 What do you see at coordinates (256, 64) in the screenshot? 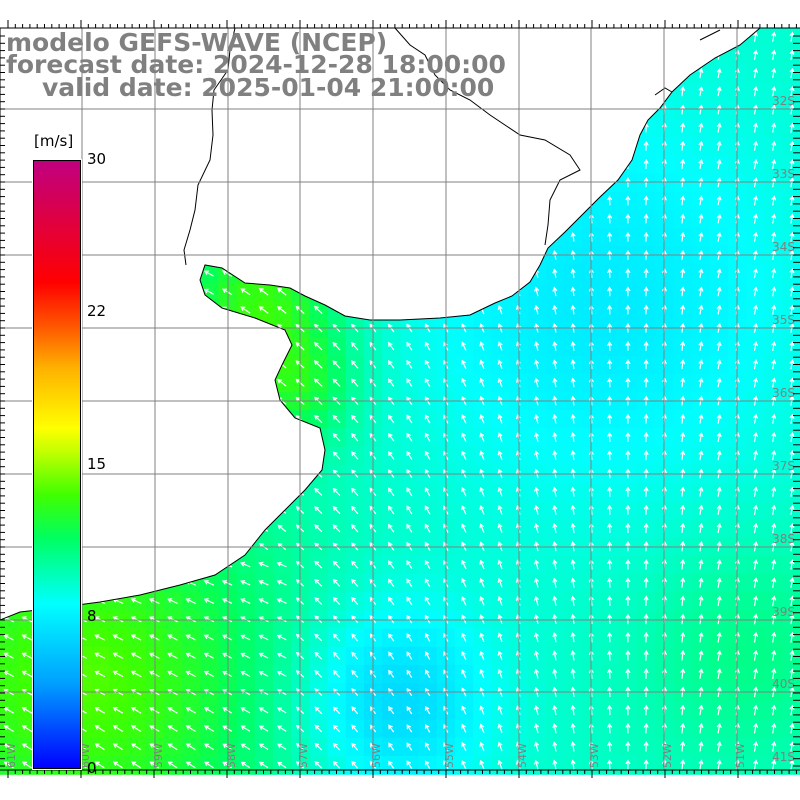
I see `forecast-date: forecast date: 2024-12-28 18:00:00` at bounding box center [256, 64].